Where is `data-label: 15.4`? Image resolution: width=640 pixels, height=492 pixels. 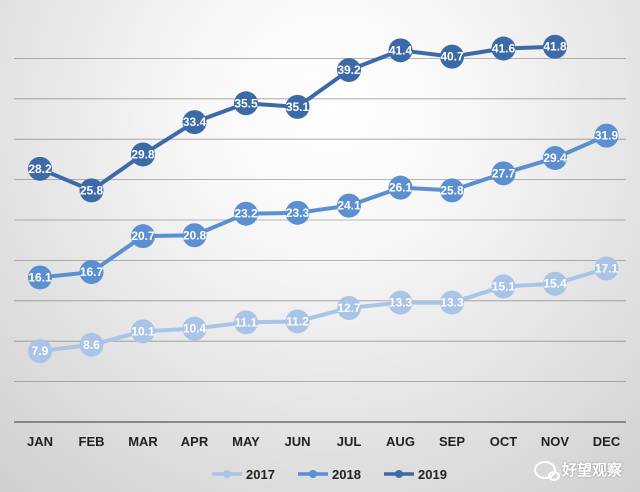
data-label: 15.4 is located at coordinates (555, 284).